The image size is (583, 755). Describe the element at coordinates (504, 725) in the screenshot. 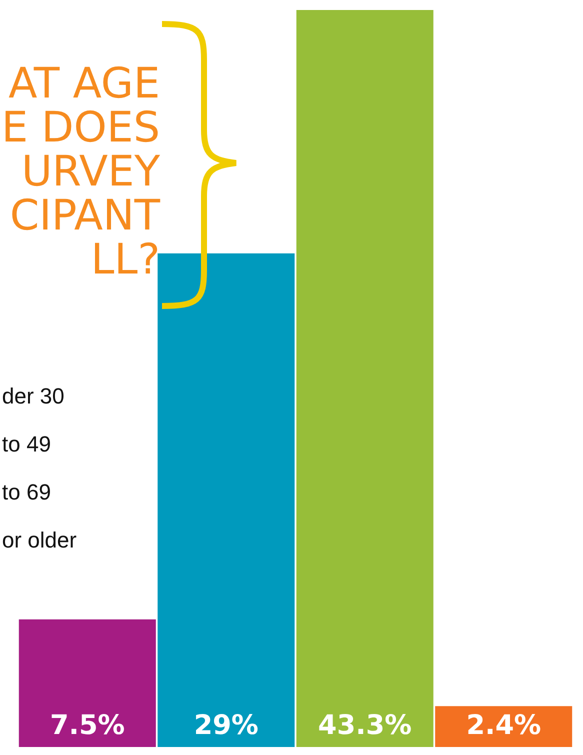

I see `data-label: 2.4%` at that location.